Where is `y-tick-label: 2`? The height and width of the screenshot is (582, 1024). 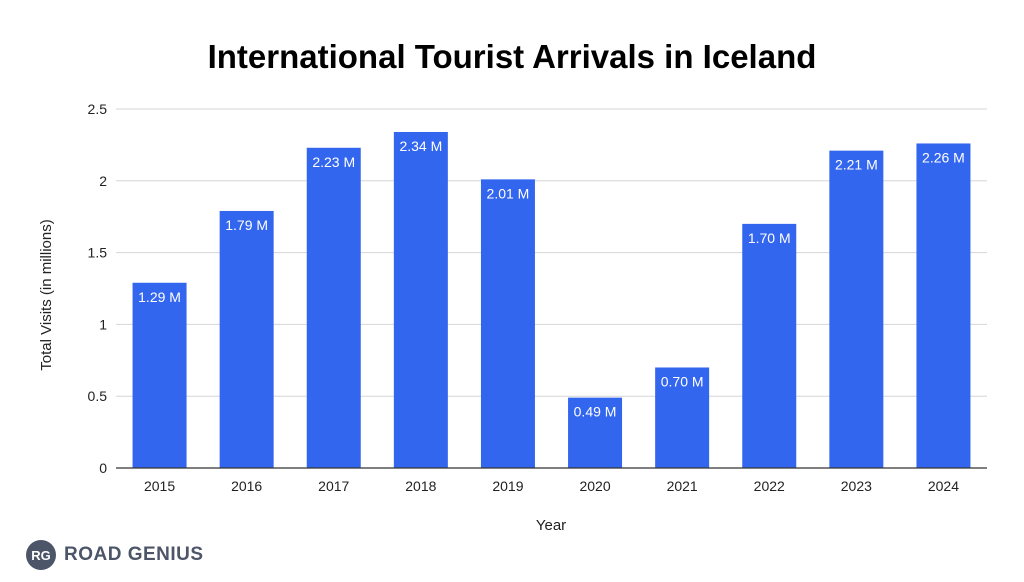
y-tick-label: 2 is located at coordinates (103, 181).